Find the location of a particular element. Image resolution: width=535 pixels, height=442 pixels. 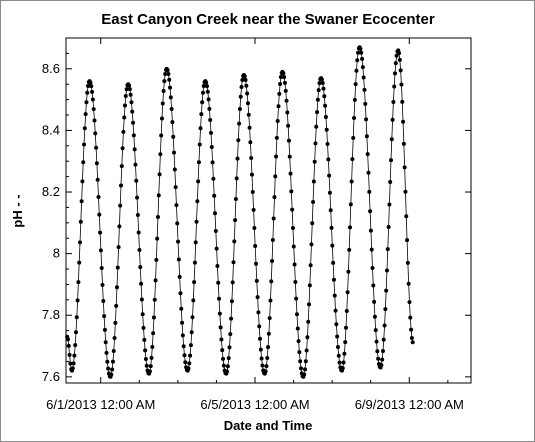

y-tick-label: 7.6 is located at coordinates (51, 376).